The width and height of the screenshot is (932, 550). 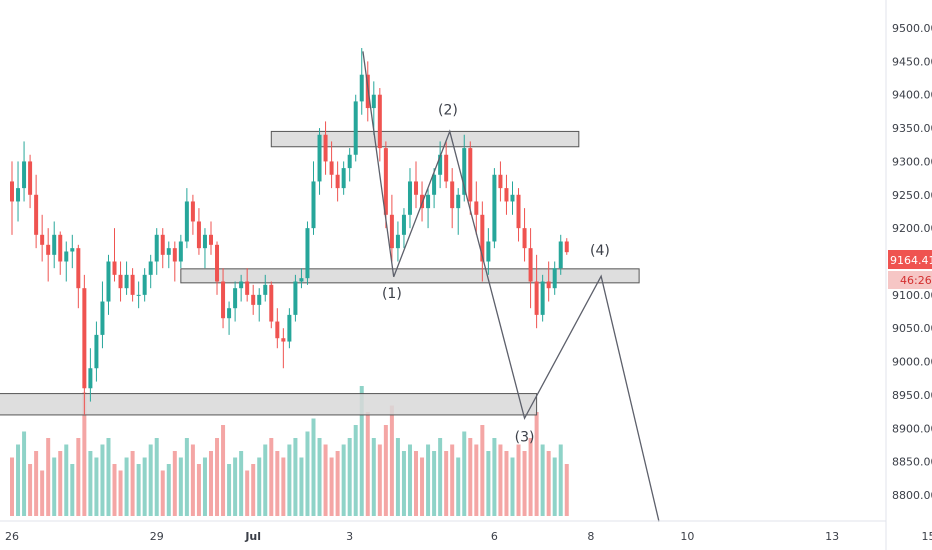 What do you see at coordinates (349, 536) in the screenshot?
I see `time-tick-label: 3` at bounding box center [349, 536].